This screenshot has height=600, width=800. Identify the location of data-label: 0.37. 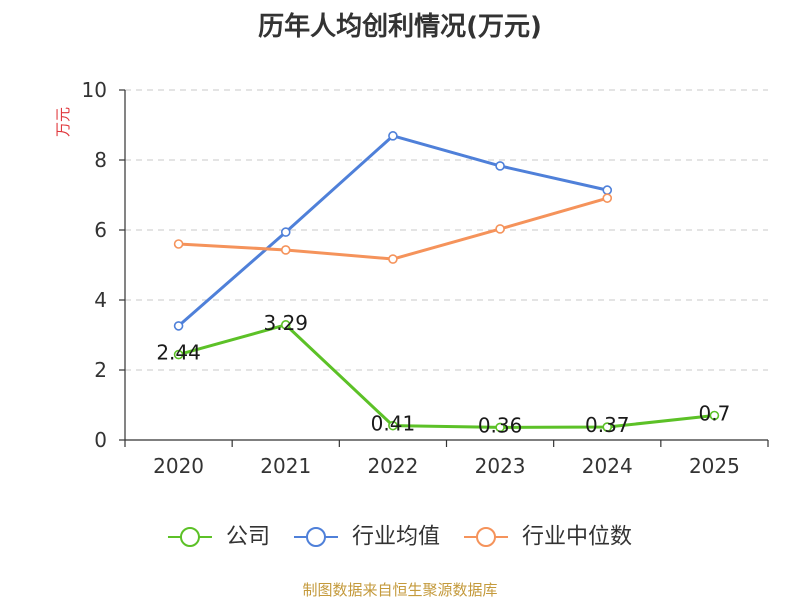
(607, 425).